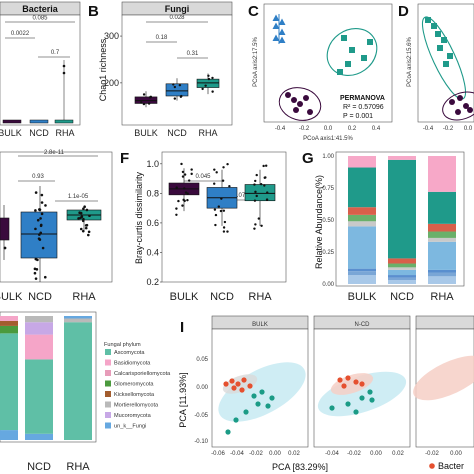  I want to click on panel-d-label: D, so click(403, 11).